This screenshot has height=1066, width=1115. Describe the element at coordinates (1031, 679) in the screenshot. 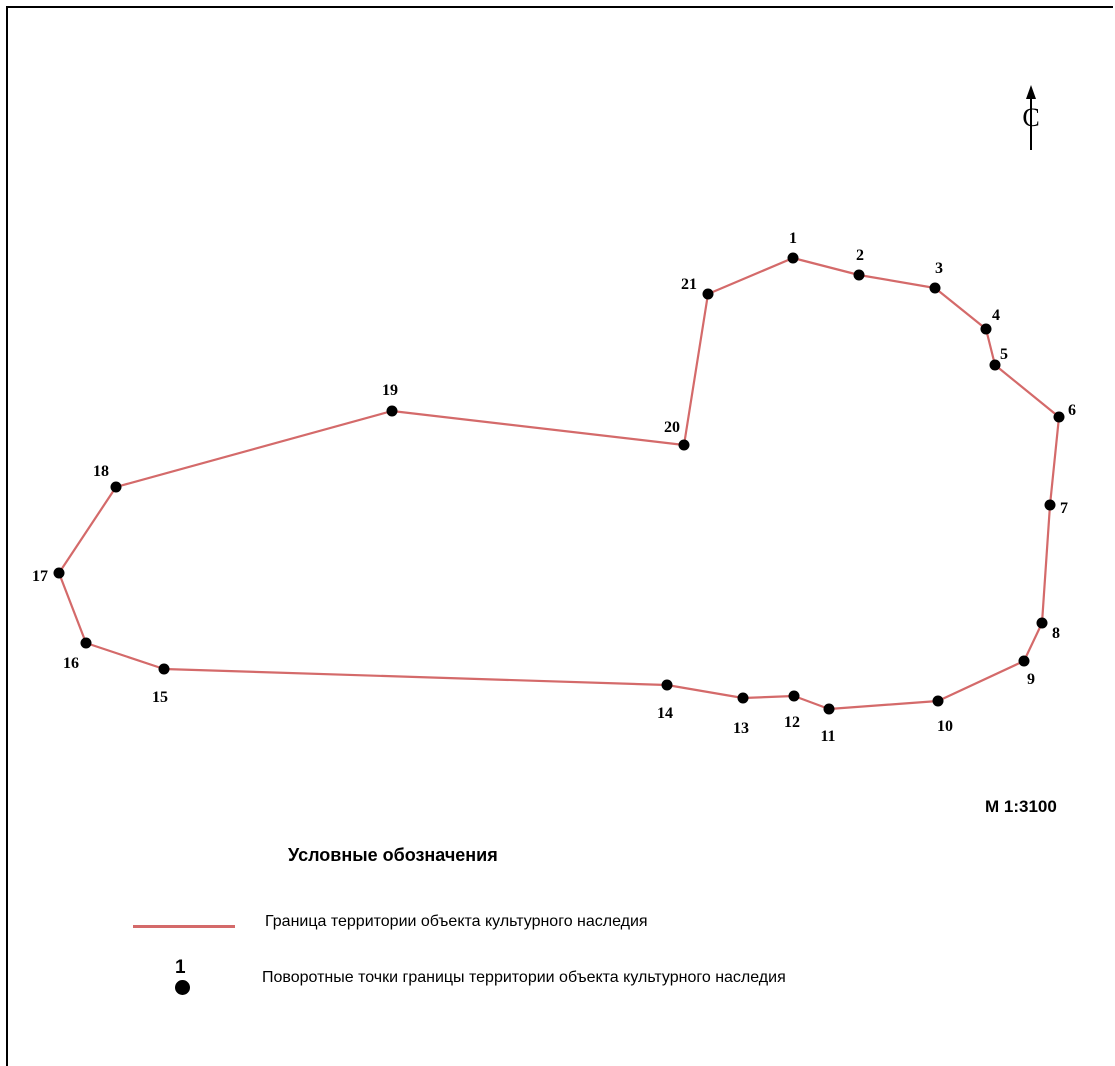

I see `turning-point-label-9: 9` at that location.